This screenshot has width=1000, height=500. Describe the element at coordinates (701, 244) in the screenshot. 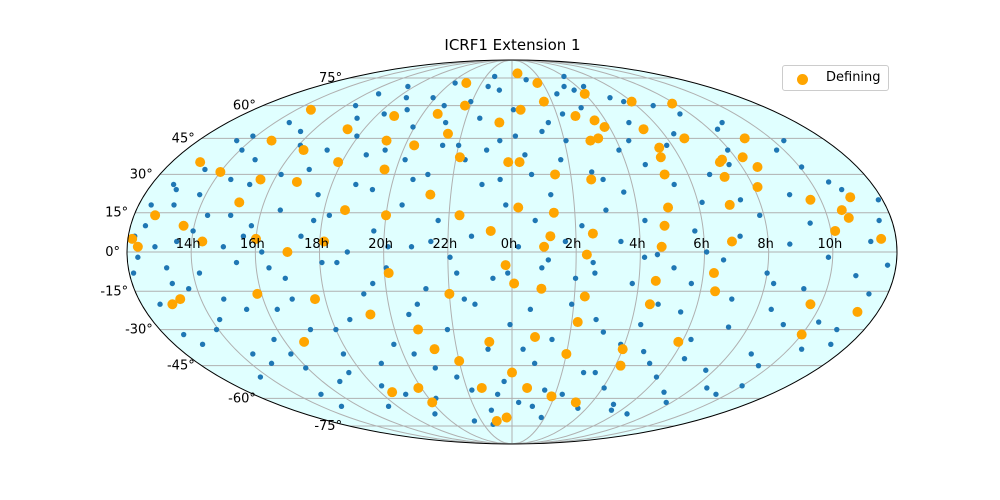

I see `x-tick-label: 6h` at that location.